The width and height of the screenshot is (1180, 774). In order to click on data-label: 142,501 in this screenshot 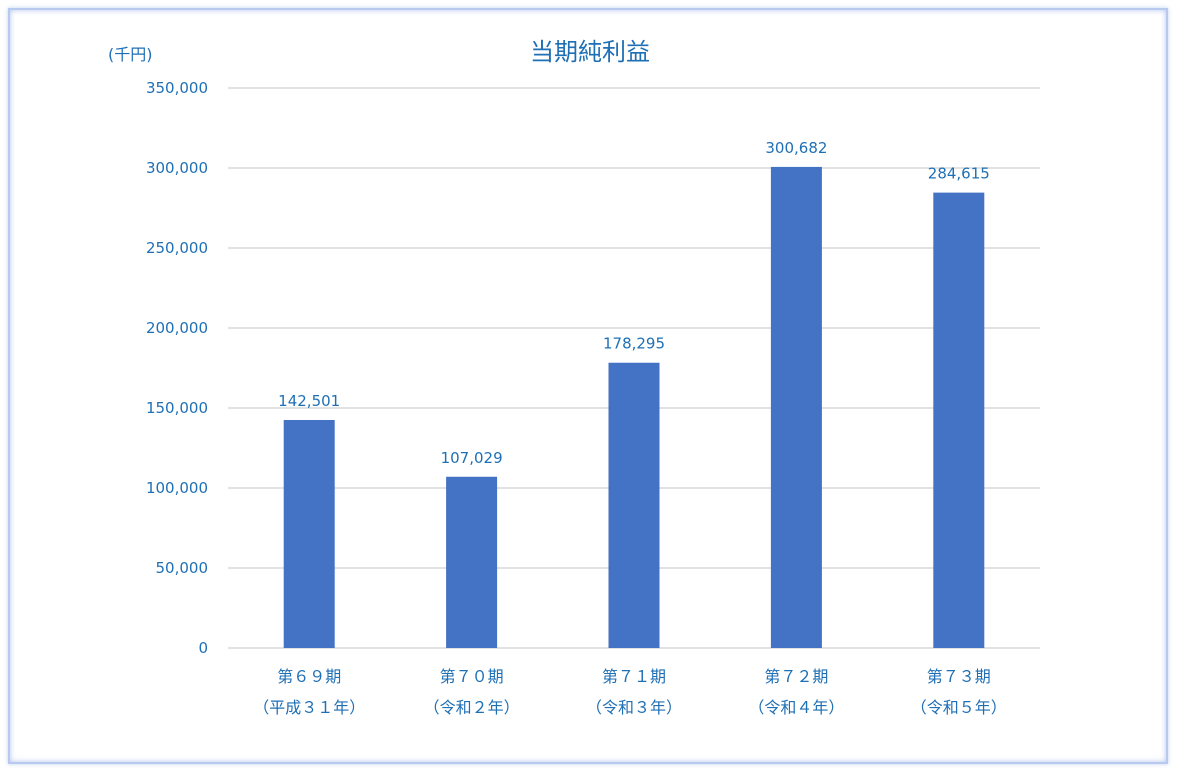, I will do `click(309, 401)`.